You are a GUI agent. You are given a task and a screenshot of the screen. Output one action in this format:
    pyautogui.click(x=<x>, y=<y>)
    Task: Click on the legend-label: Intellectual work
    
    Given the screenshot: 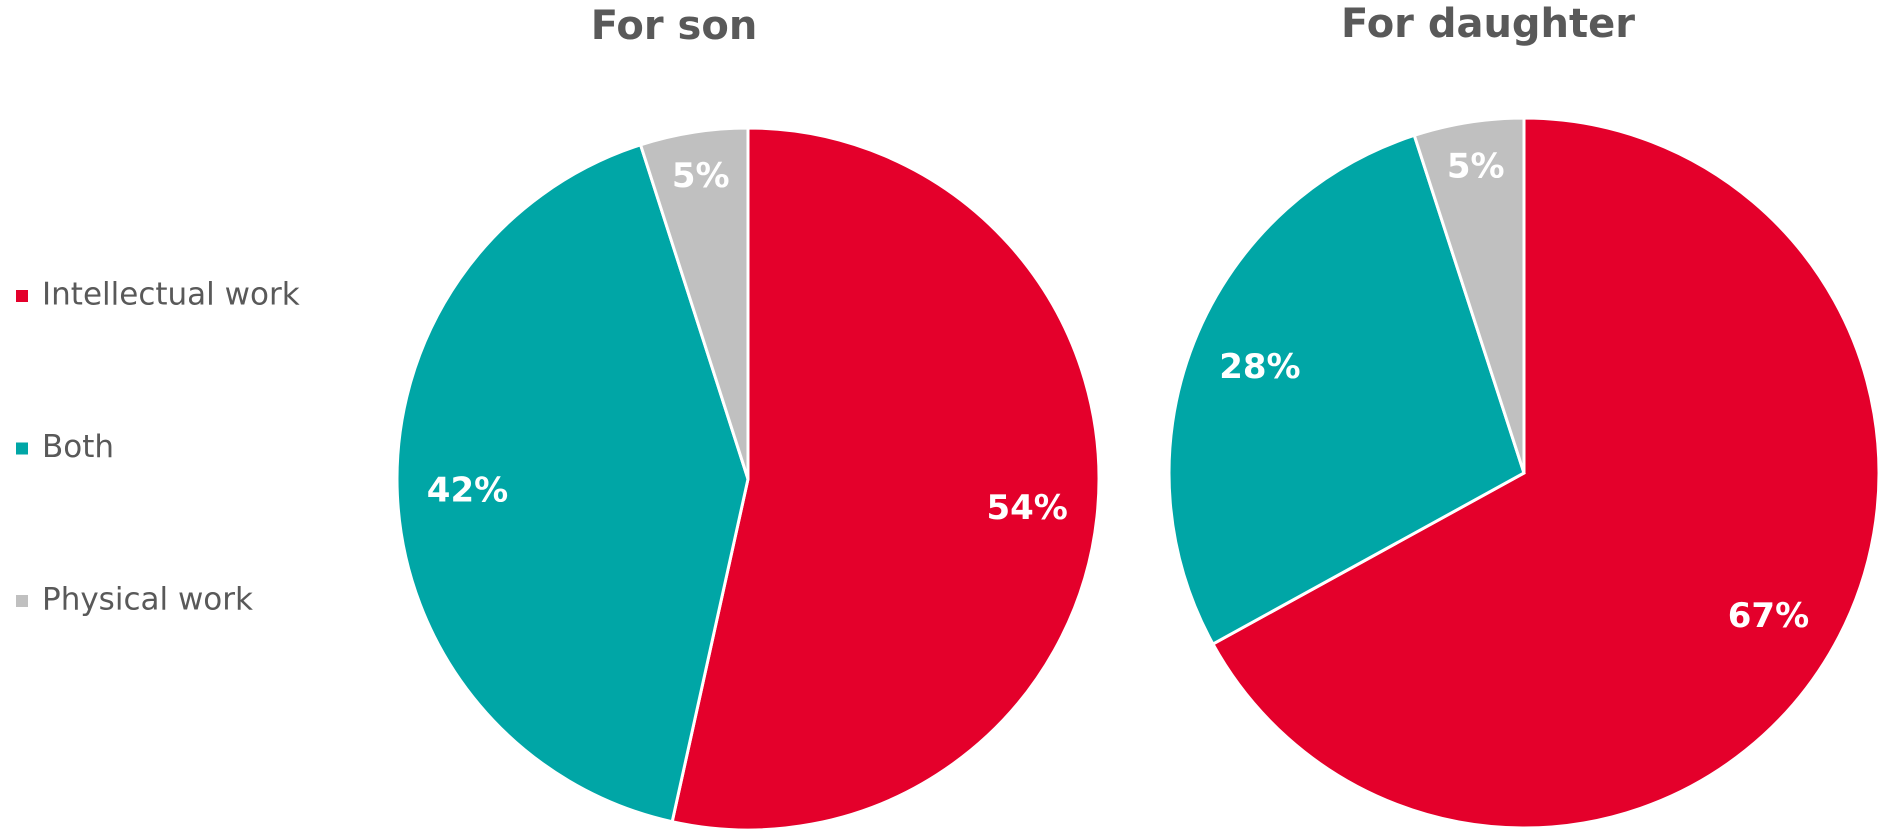 What is the action you would take?
    pyautogui.click(x=171, y=295)
    